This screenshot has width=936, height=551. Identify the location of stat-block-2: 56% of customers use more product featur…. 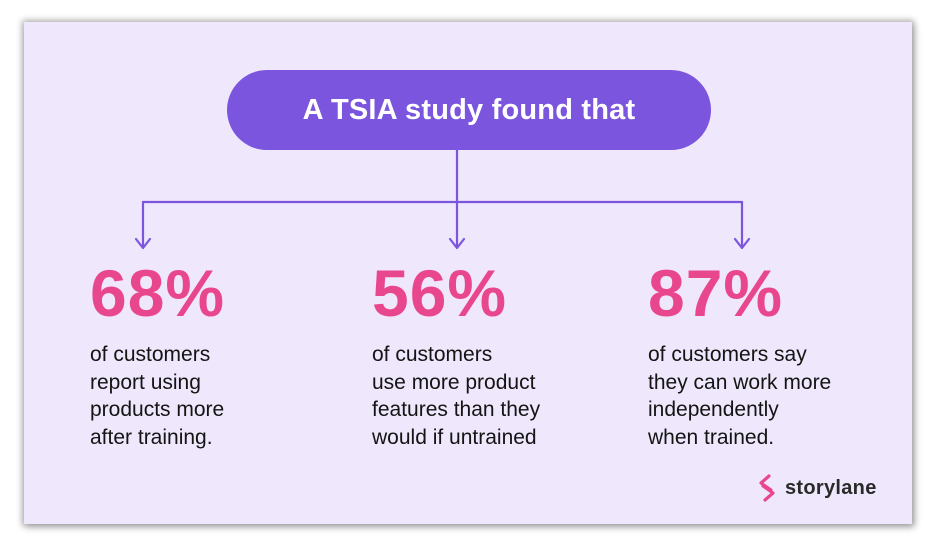
(502, 355).